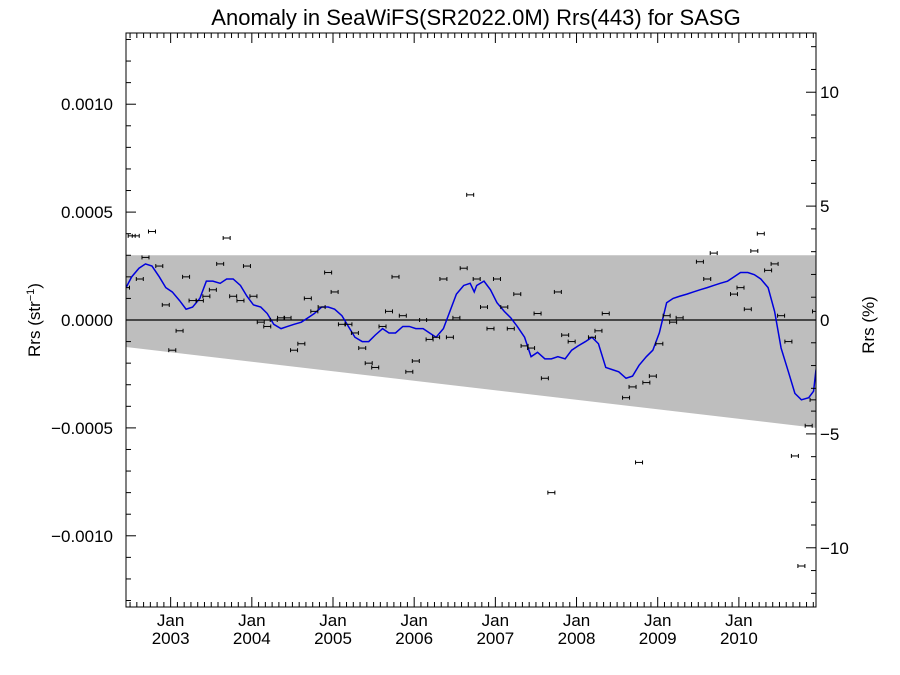 The height and width of the screenshot is (675, 900). What do you see at coordinates (170, 620) in the screenshot?
I see `x-tick-label-month-0: Jan` at bounding box center [170, 620].